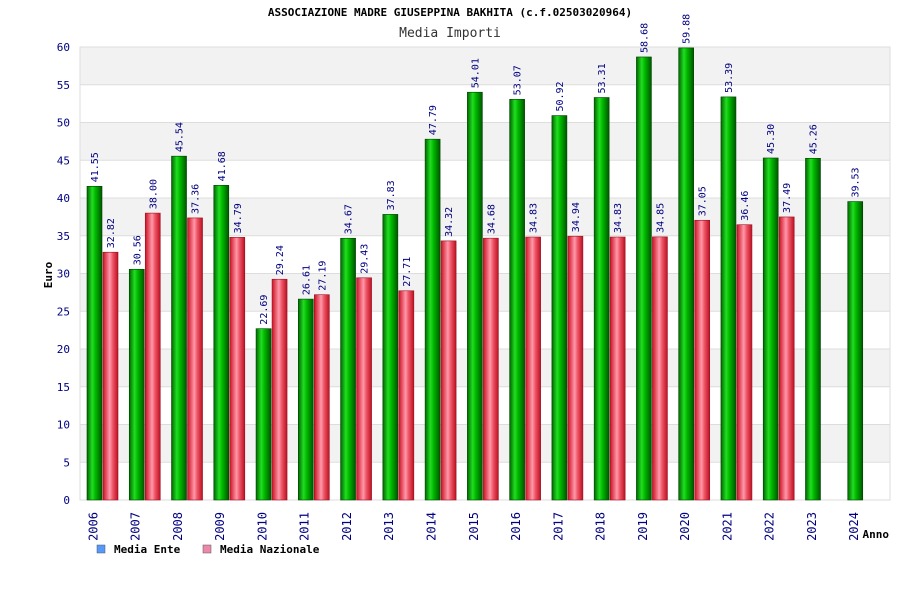  What do you see at coordinates (63, 123) in the screenshot?
I see `y-tick-label: 50` at bounding box center [63, 123].